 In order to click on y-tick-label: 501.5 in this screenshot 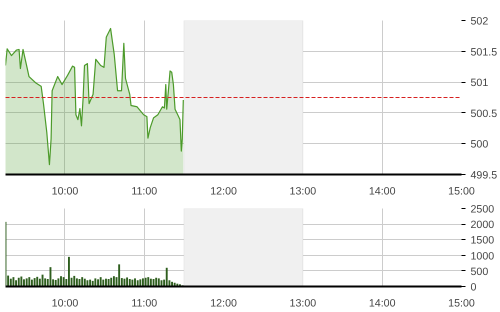, I will do `click(484, 52)`.